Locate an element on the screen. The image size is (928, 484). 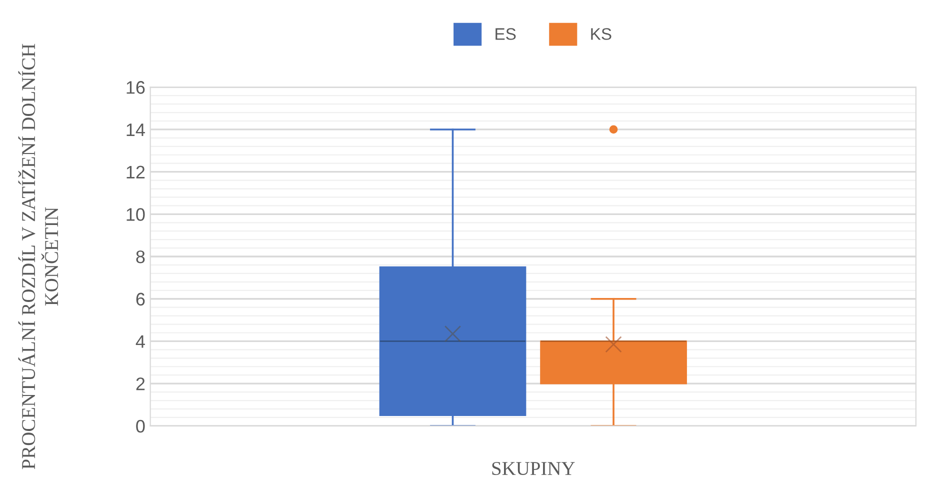
y-tick-label: 16 is located at coordinates (135, 87).